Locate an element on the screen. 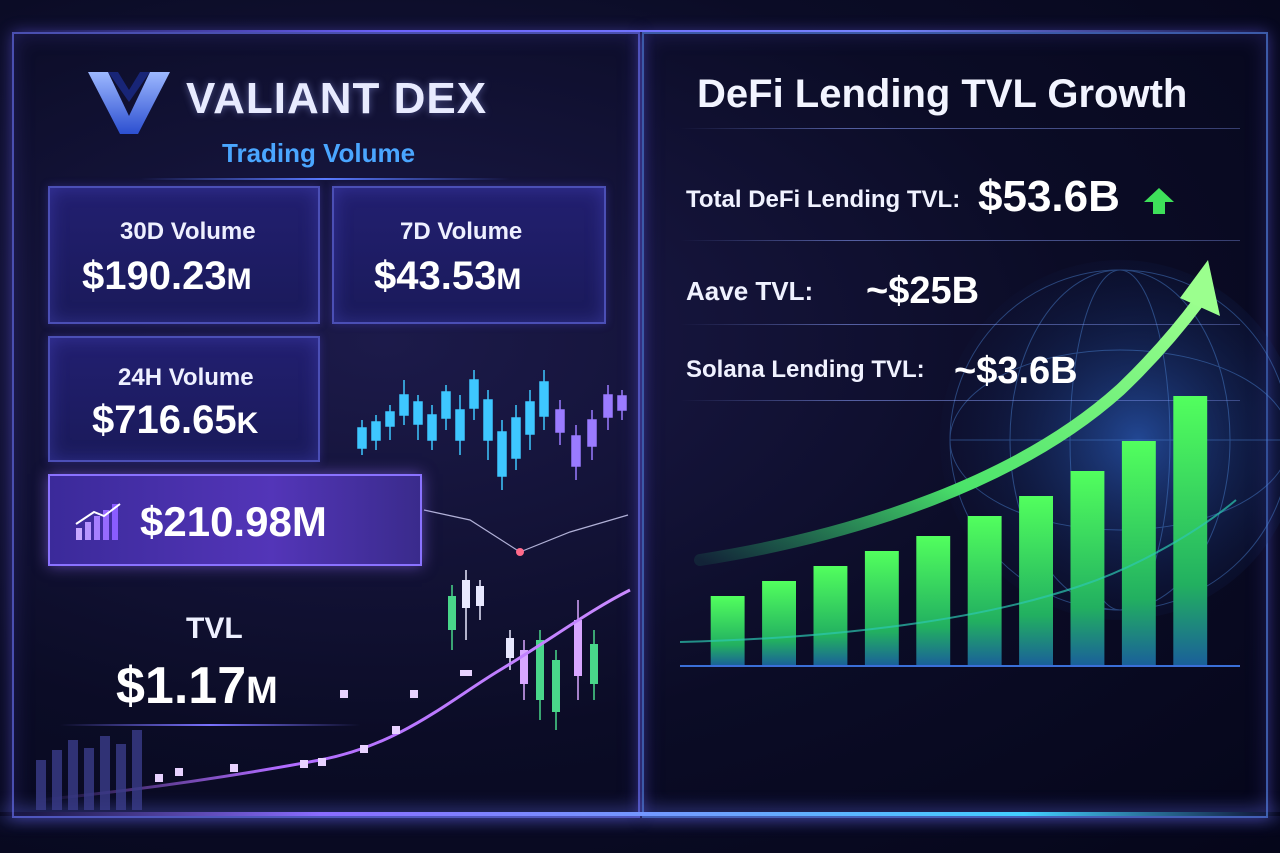  top-glow-line is located at coordinates (640, 31).